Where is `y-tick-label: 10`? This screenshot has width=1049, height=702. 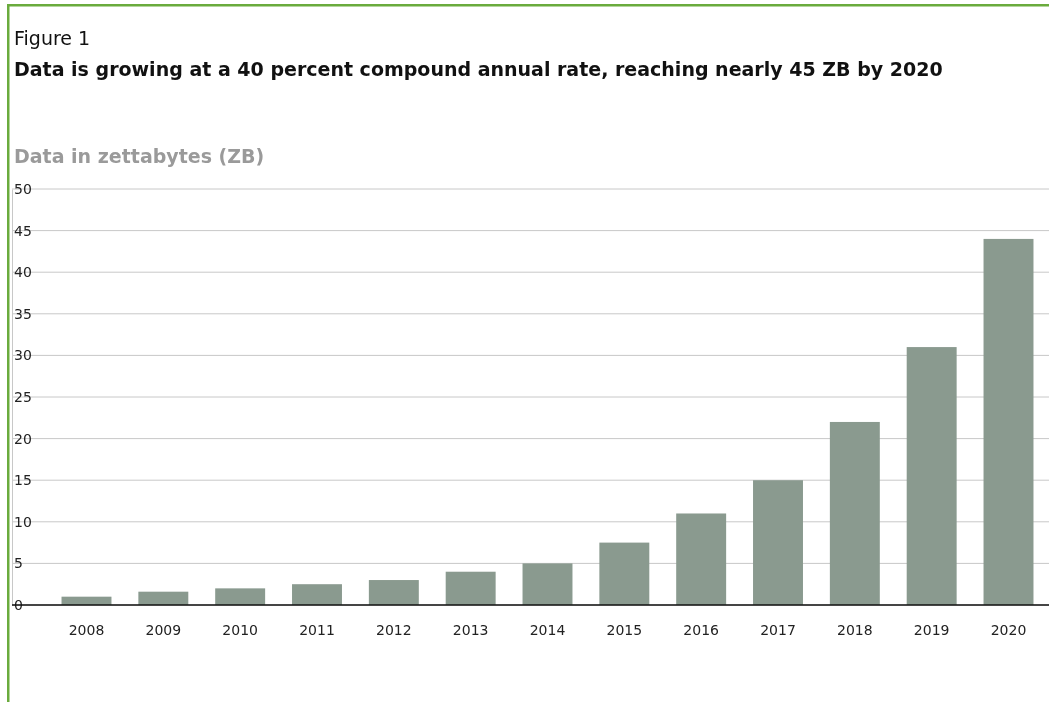 y-tick-label: 10 is located at coordinates (23, 521).